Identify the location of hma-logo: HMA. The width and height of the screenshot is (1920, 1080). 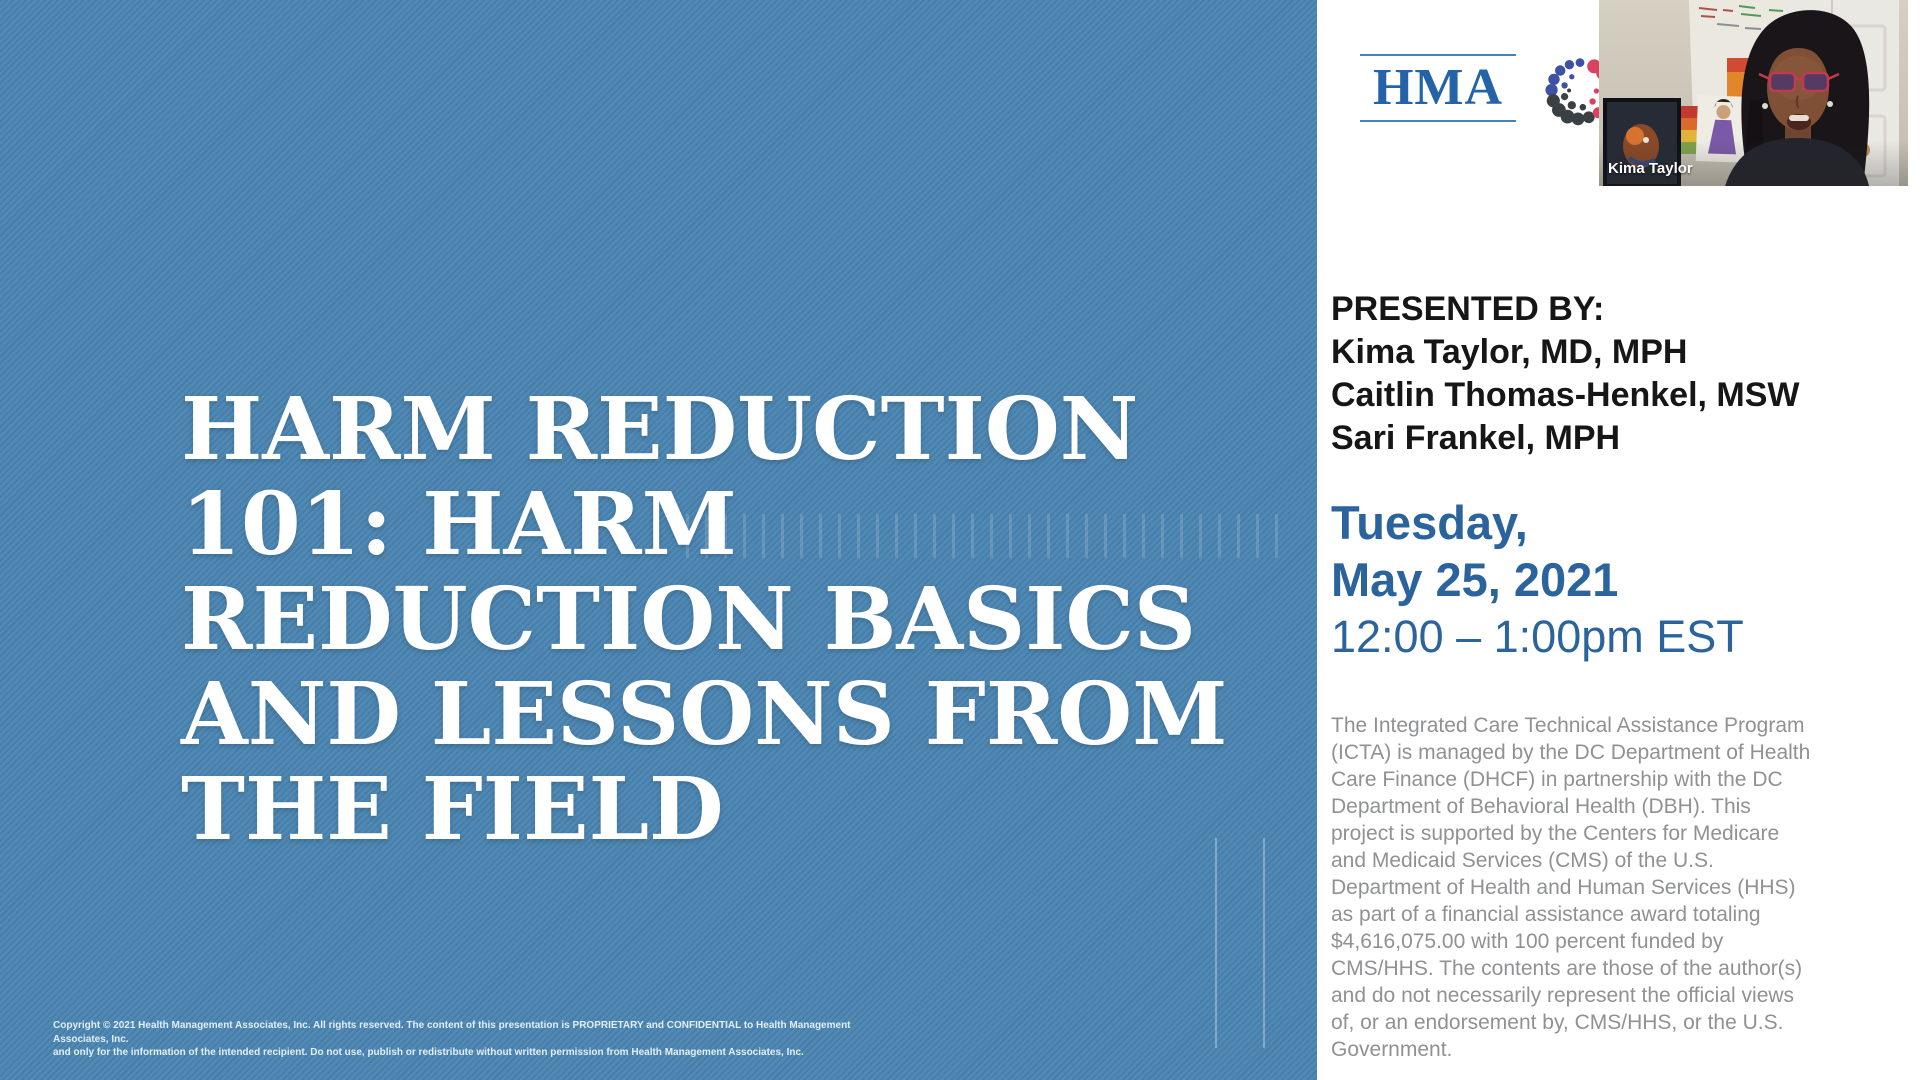
(1438, 88).